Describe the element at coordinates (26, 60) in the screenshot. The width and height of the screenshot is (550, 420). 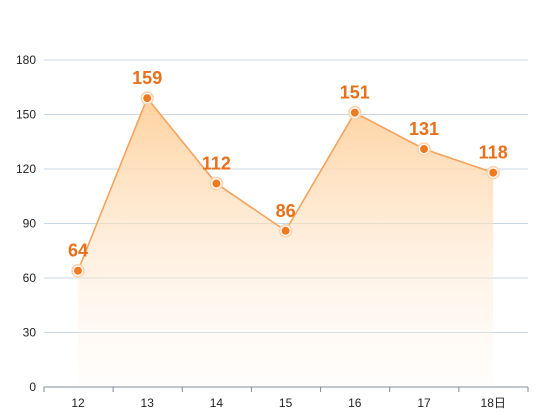
I see `y-tick-label-180: 180` at that location.